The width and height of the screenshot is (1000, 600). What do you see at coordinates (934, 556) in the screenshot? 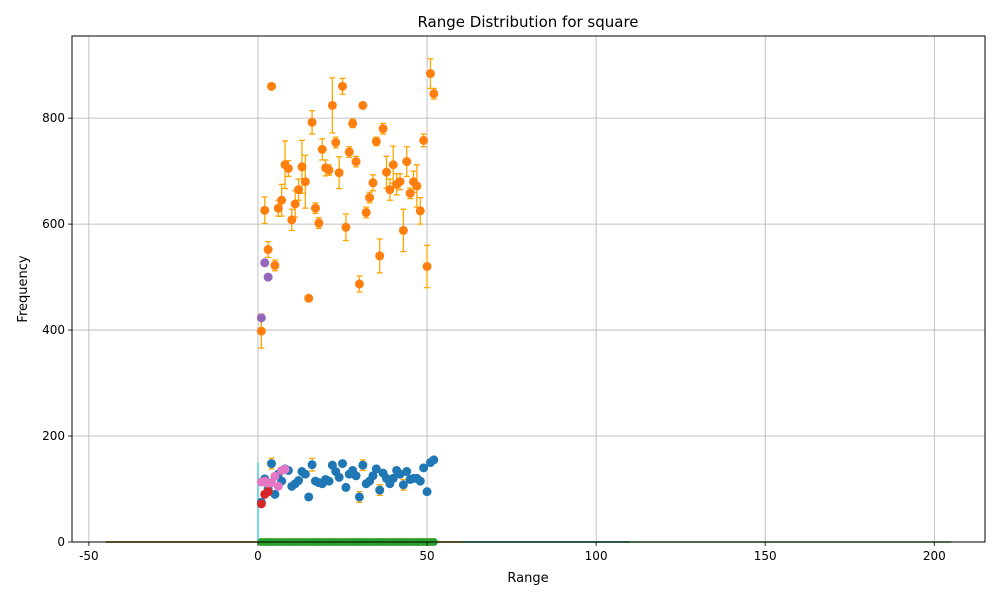
I see `x-tick-label: 200` at bounding box center [934, 556].